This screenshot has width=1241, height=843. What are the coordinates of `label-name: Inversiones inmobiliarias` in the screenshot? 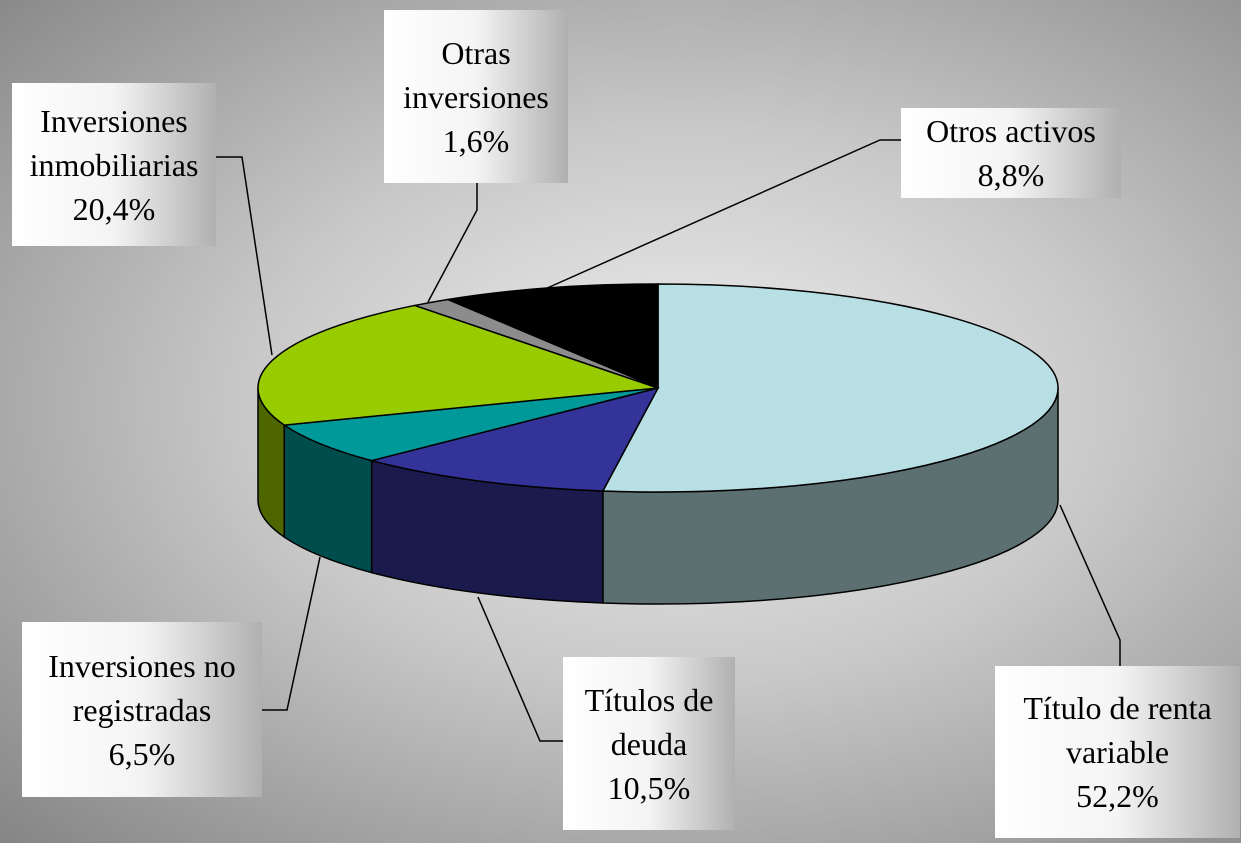 It's located at (114, 142).